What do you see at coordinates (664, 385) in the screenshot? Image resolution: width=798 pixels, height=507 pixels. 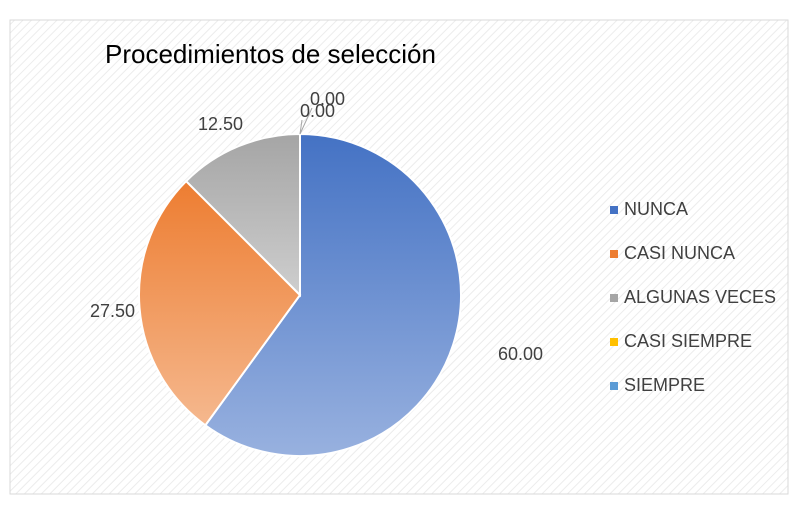 I see `legend-label: SIEMPRE` at bounding box center [664, 385].